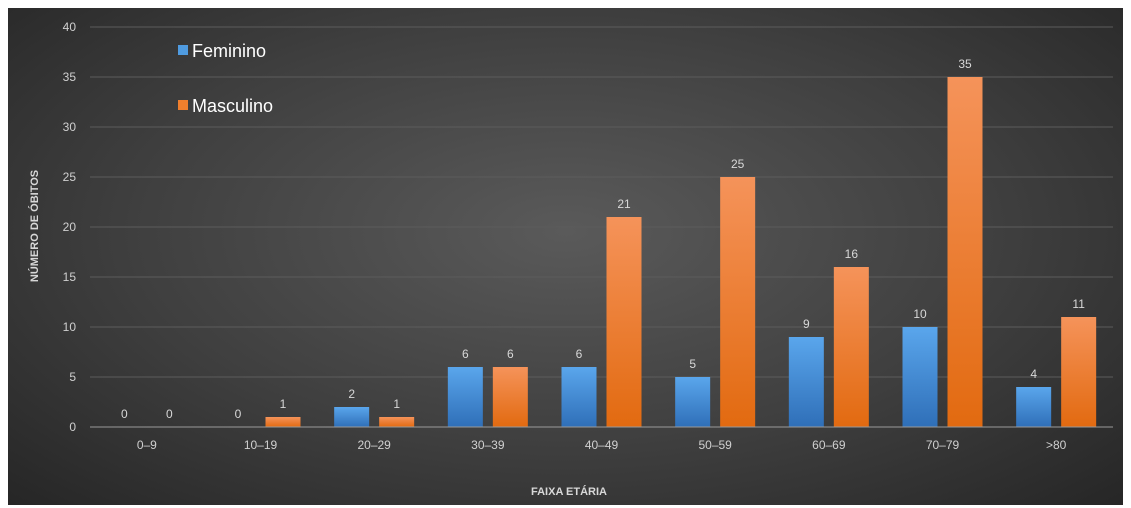 Image resolution: width=1131 pixels, height=508 pixels. What do you see at coordinates (692, 364) in the screenshot?
I see `data-label-feminino: 5` at bounding box center [692, 364].